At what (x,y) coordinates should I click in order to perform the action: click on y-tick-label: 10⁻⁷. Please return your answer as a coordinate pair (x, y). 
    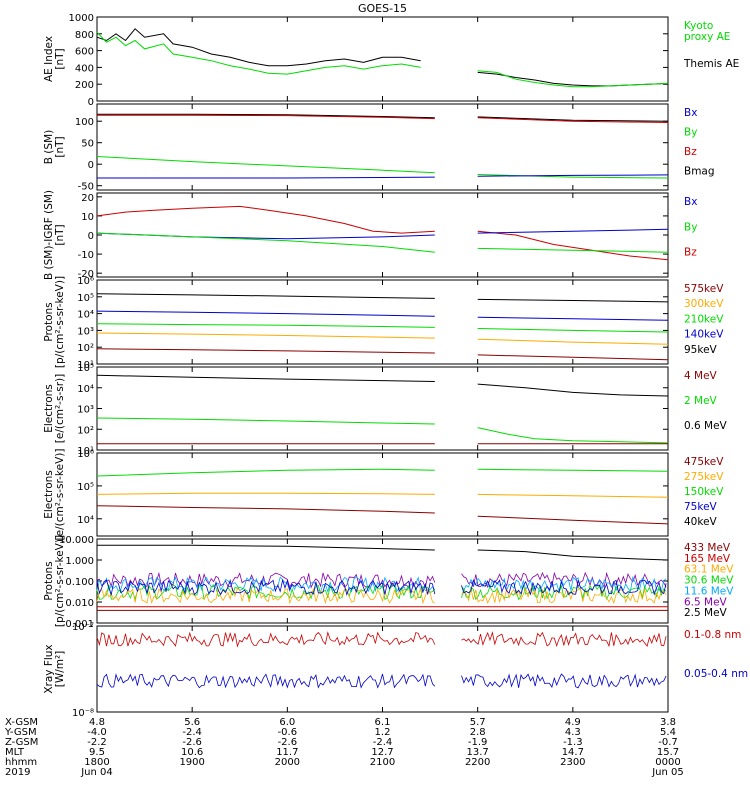
    Looking at the image, I should click on (83, 627).